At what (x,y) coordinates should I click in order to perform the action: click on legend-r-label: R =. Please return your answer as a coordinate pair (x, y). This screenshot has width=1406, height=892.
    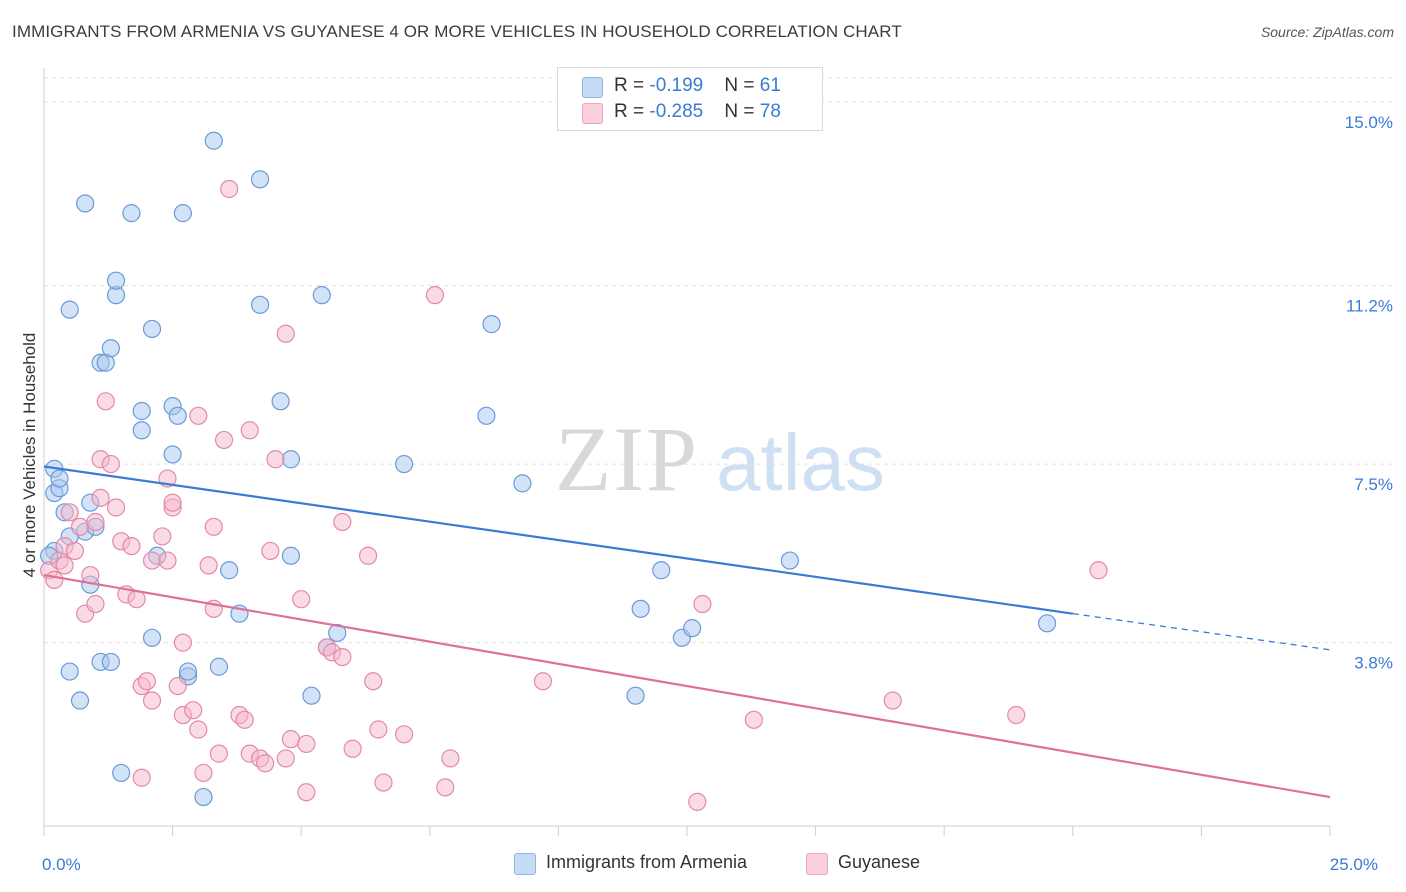
    Looking at the image, I should click on (632, 111).